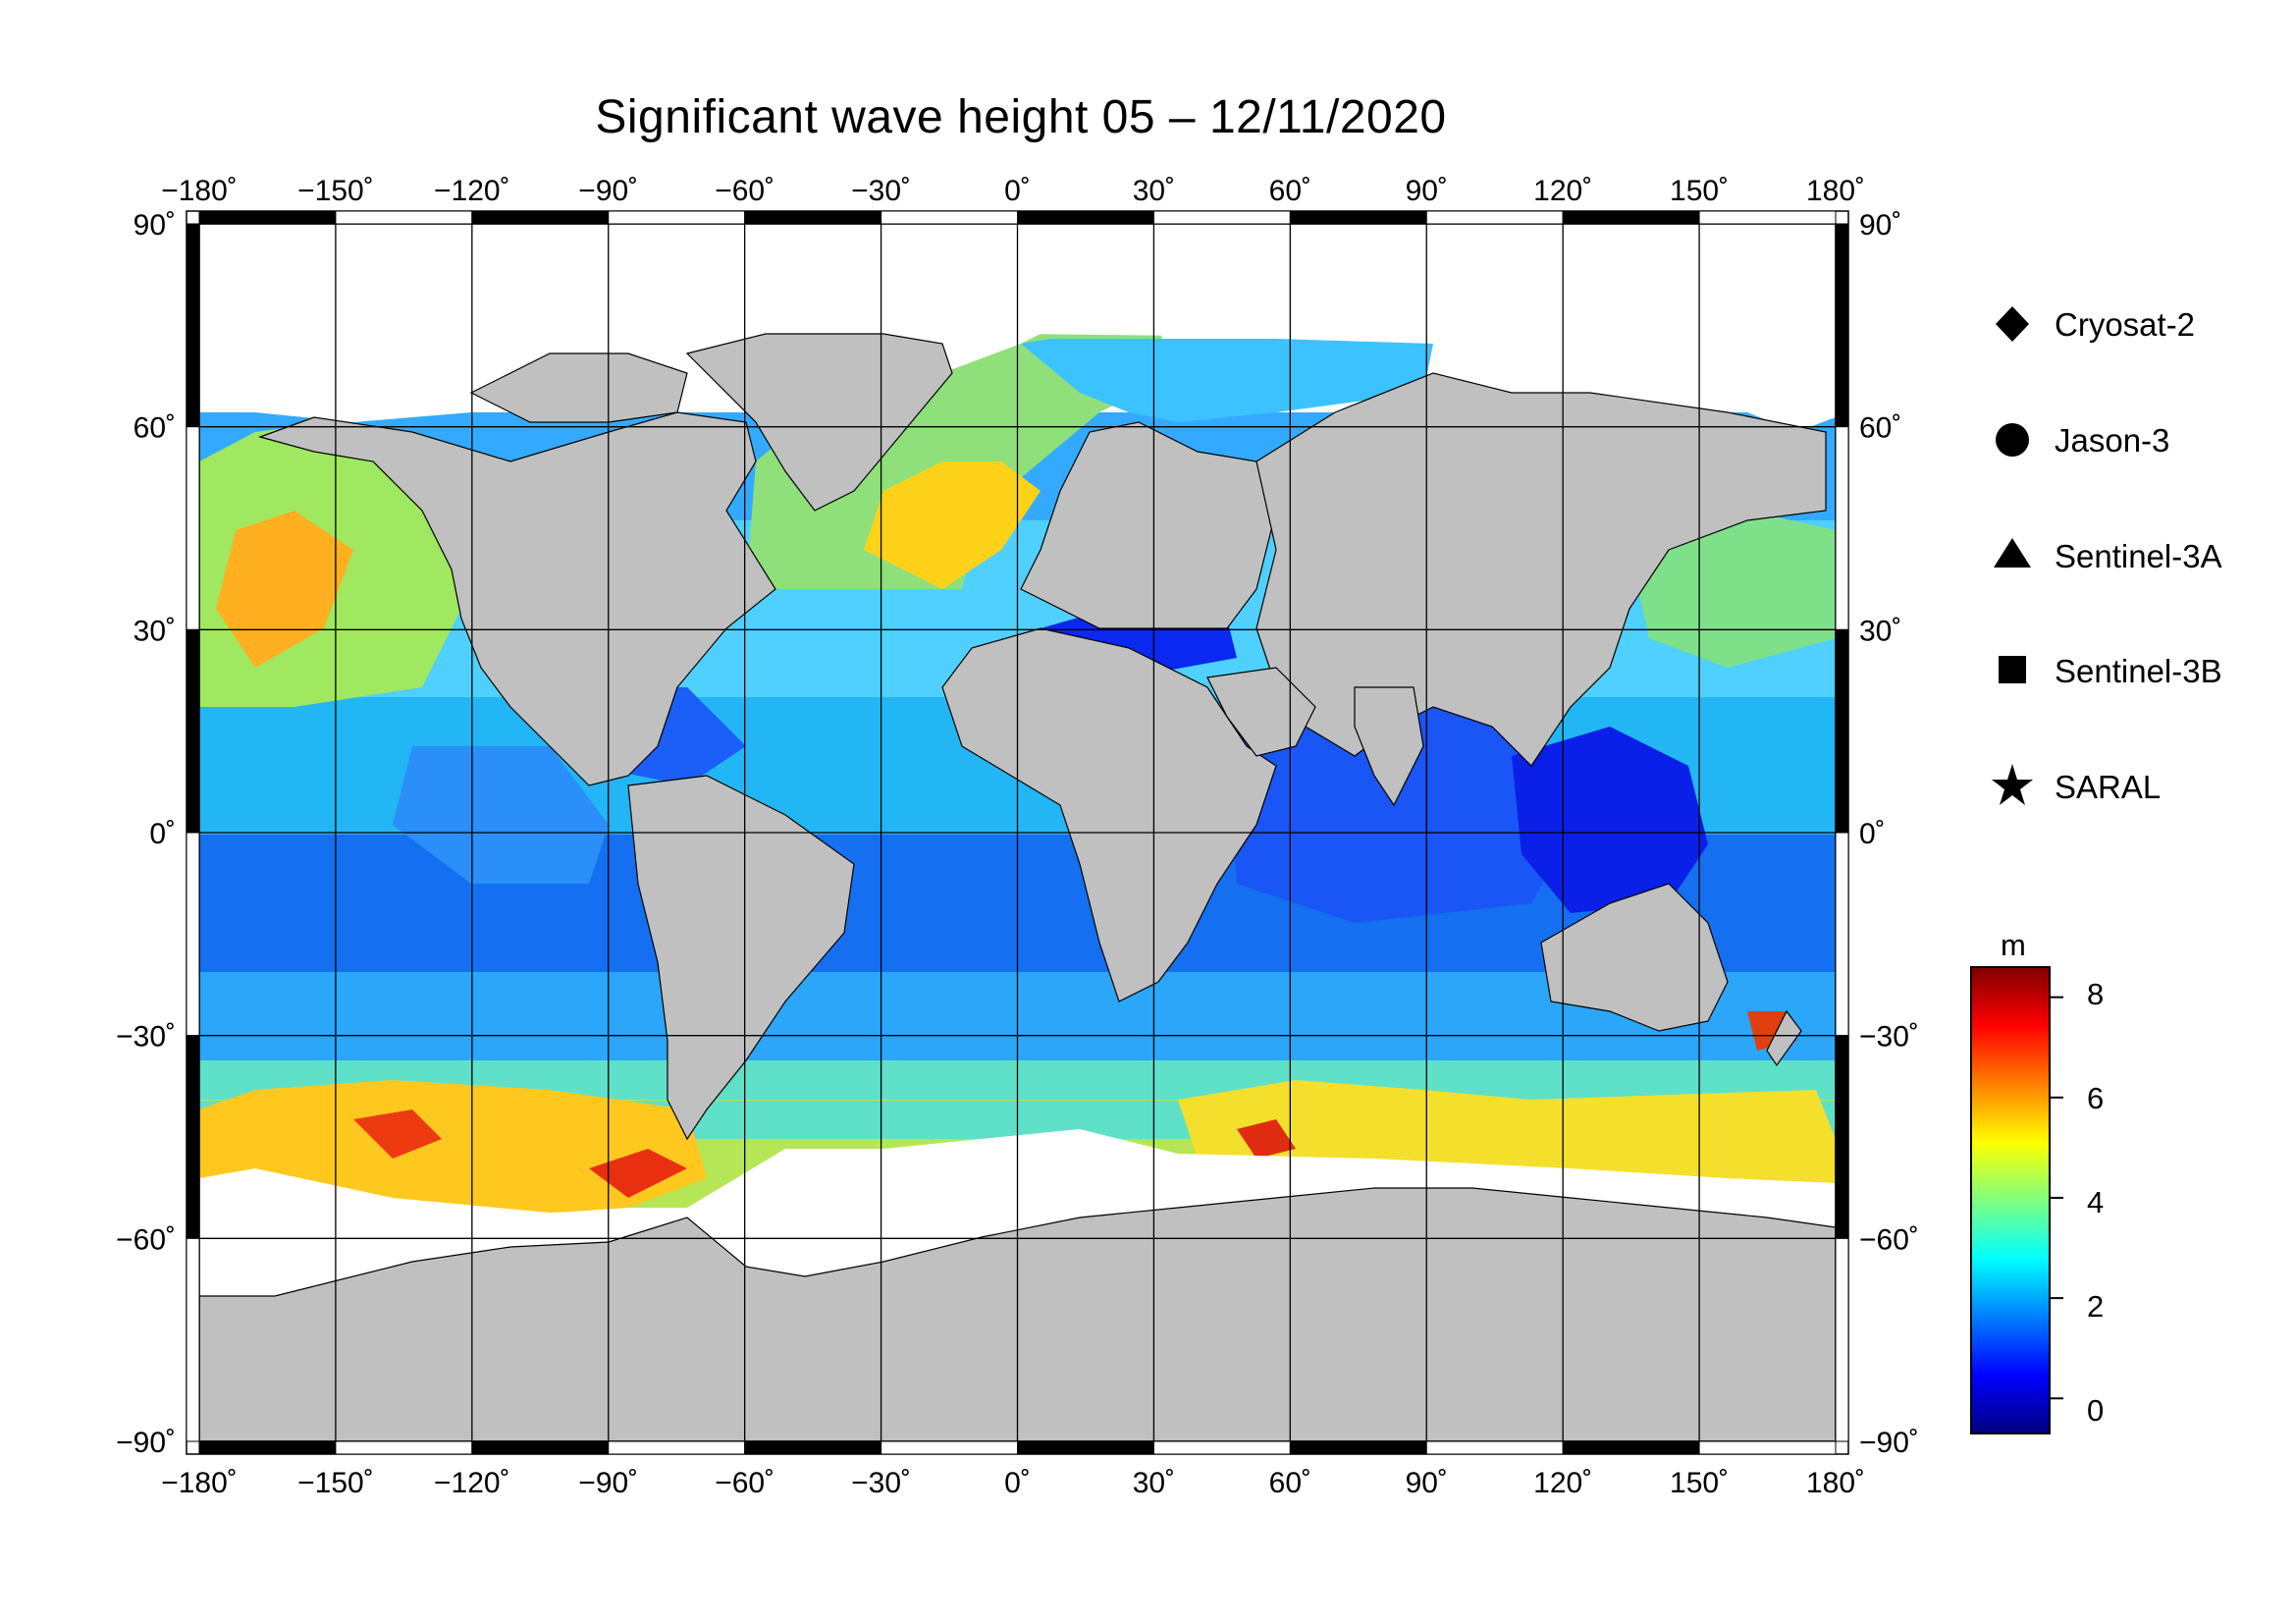 This screenshot has width=2296, height=1623. What do you see at coordinates (2010, 1200) in the screenshot?
I see `colorbar` at bounding box center [2010, 1200].